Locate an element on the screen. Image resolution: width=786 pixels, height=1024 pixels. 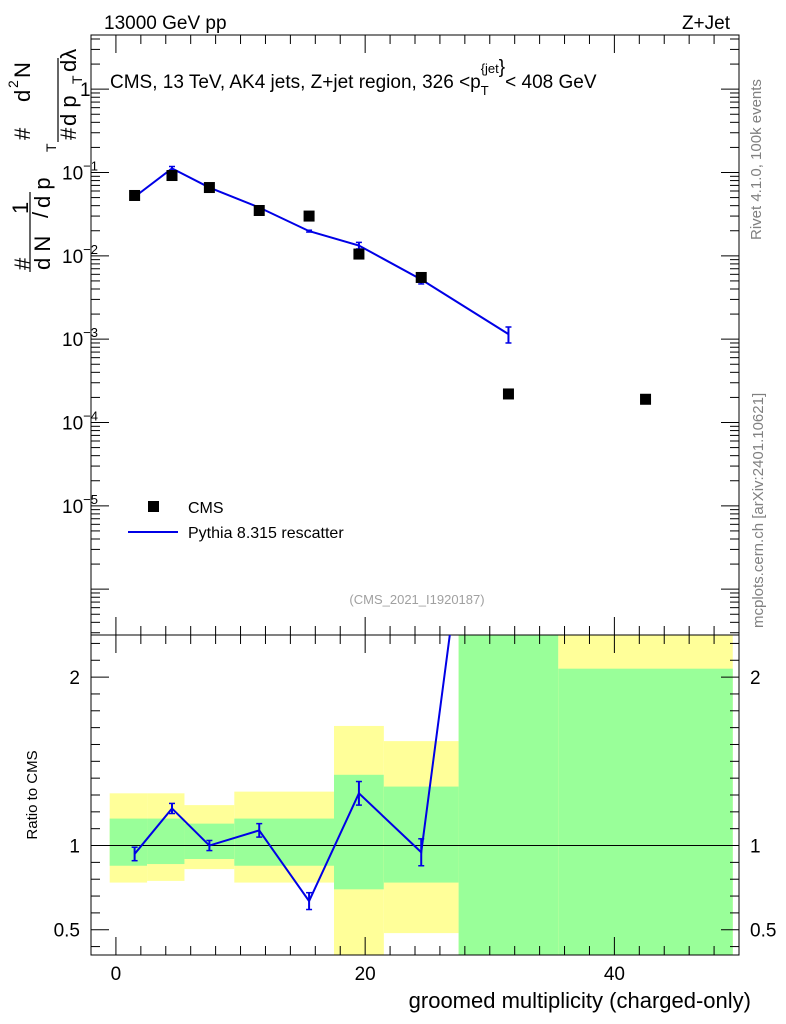
ylabel-t-sub-2: T is located at coordinates (77, 79).